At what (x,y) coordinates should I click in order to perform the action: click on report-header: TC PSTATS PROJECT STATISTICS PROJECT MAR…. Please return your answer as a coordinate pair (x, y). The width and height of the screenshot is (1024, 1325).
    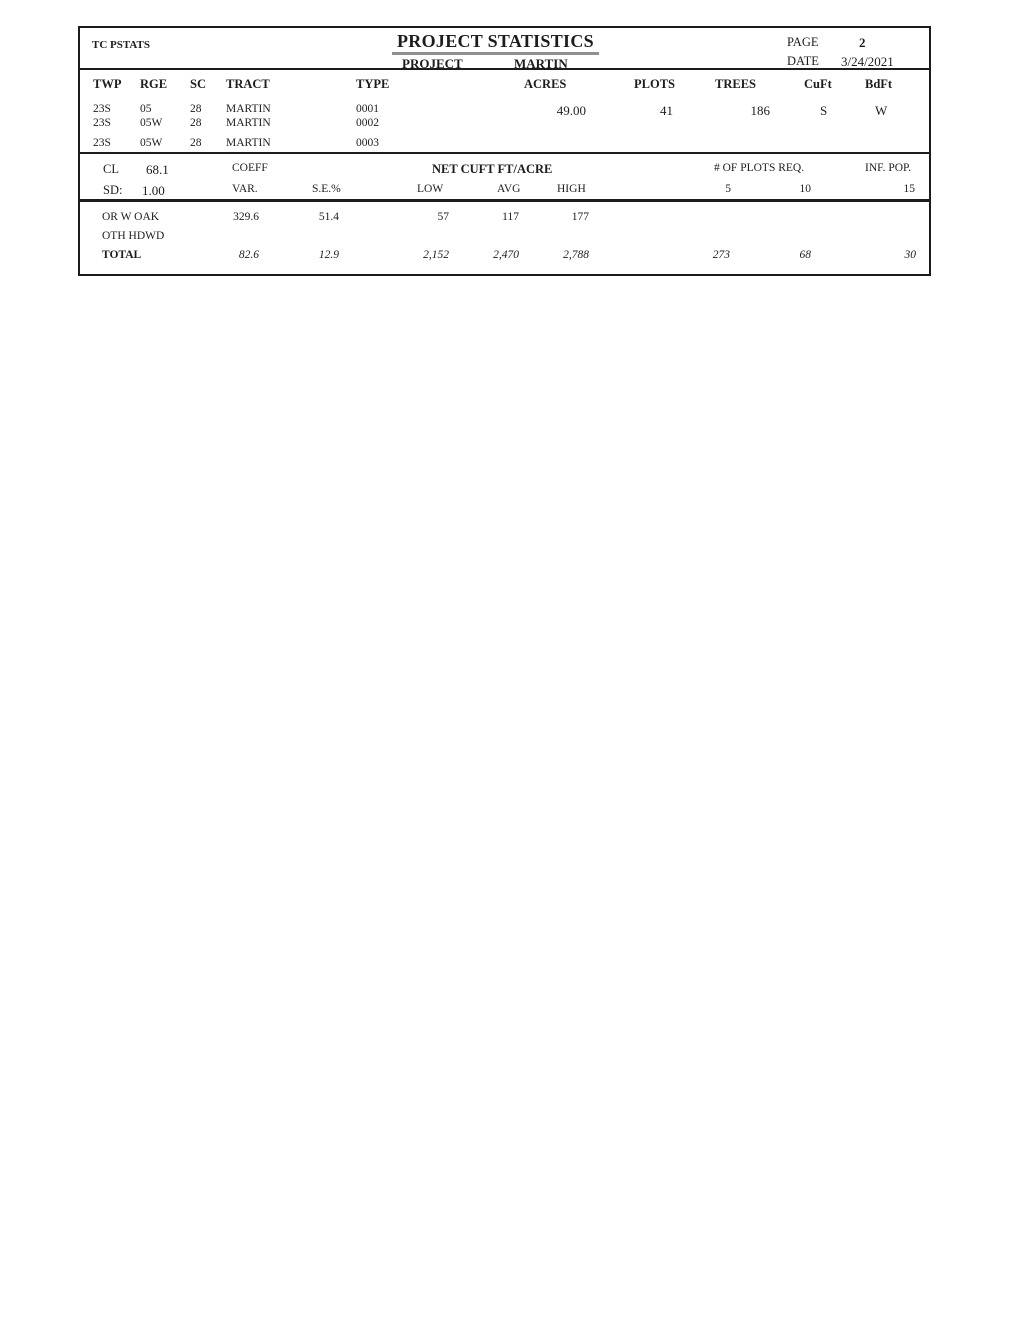
    Looking at the image, I should click on (504, 48).